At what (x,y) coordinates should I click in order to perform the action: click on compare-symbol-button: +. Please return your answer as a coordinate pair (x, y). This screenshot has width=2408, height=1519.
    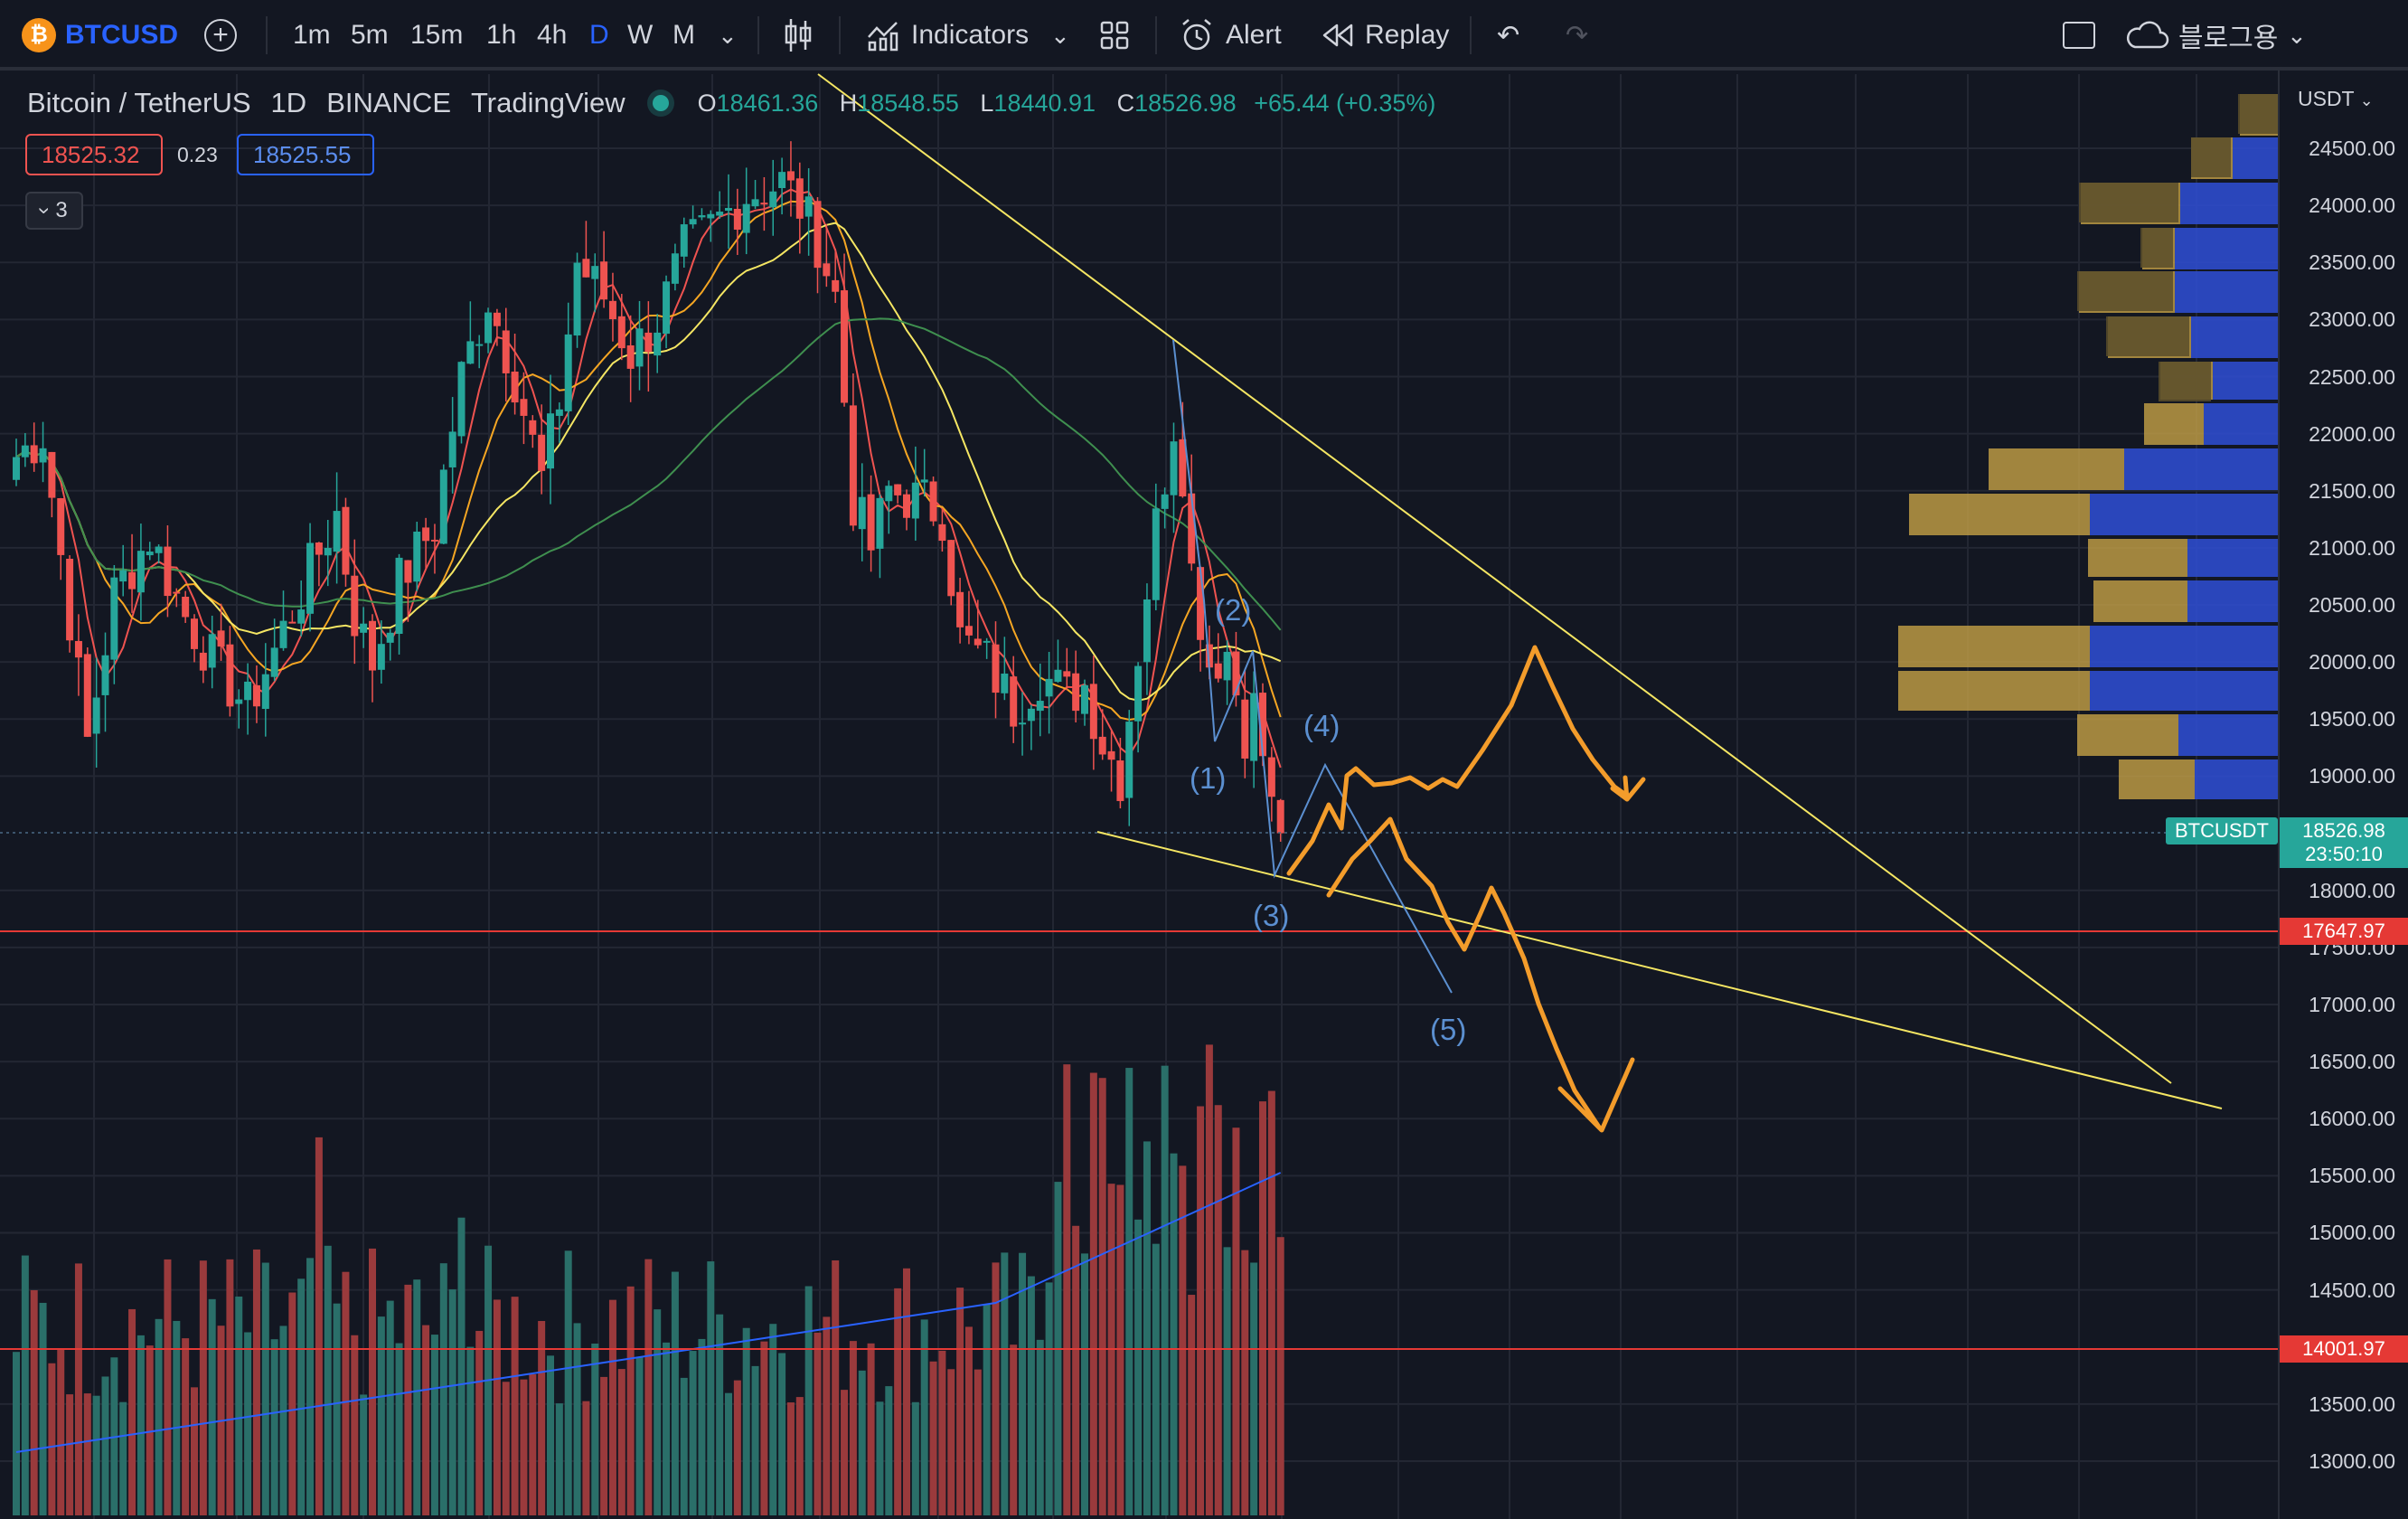
    Looking at the image, I should click on (220, 36).